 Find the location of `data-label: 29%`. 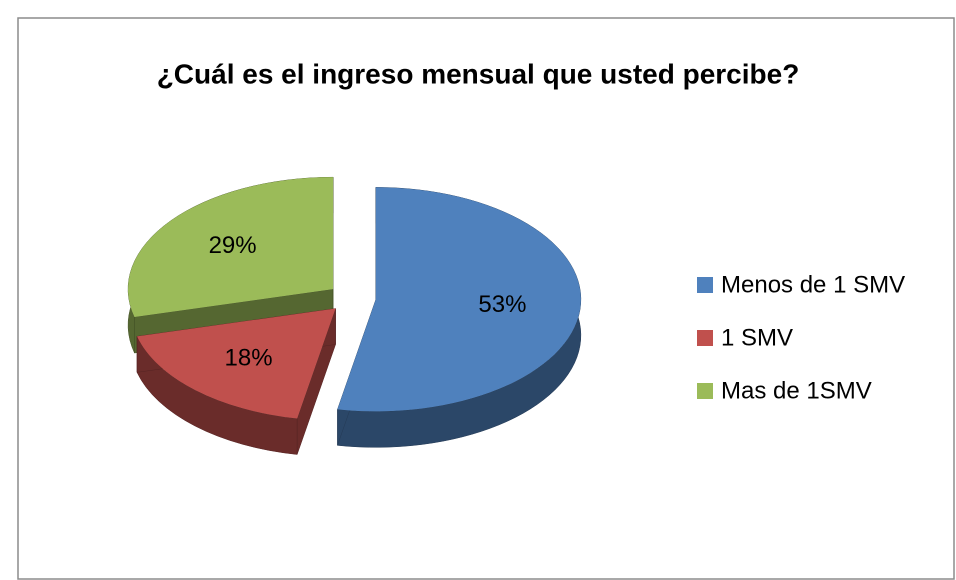

data-label: 29% is located at coordinates (233, 245).